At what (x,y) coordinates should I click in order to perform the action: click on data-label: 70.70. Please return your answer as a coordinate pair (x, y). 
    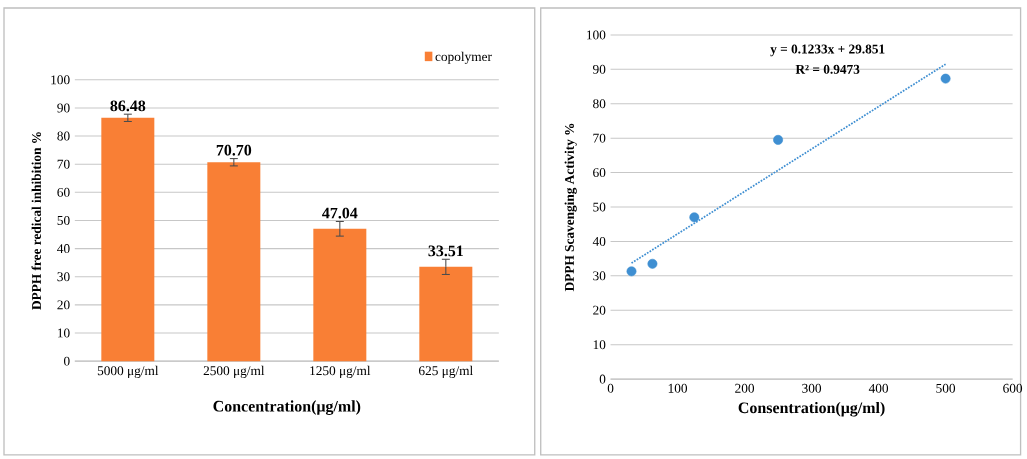
    Looking at the image, I should click on (234, 150).